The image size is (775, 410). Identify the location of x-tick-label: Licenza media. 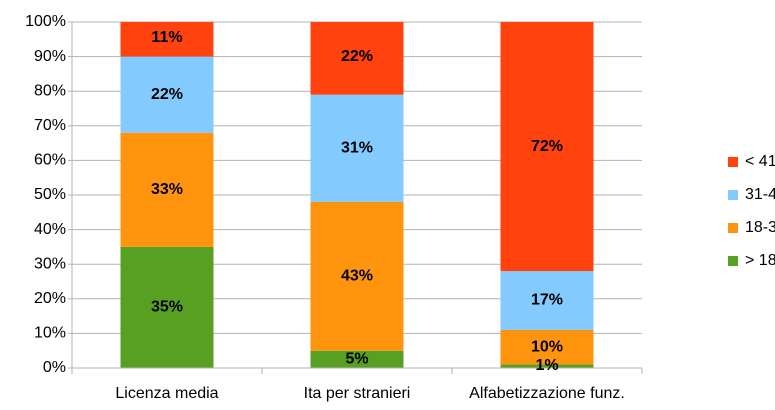
(166, 393).